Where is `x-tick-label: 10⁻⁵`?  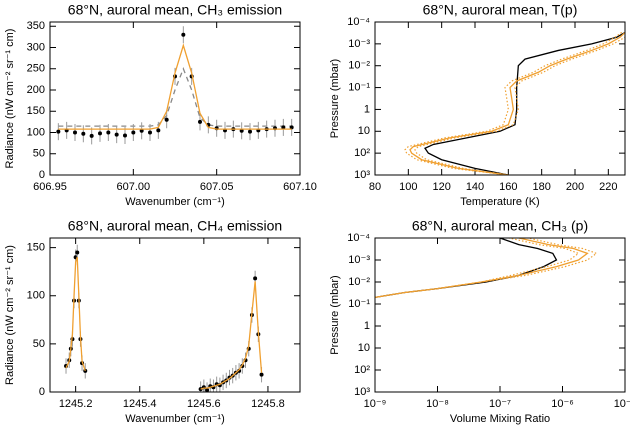 x-tick-label: 10⁻⁵ is located at coordinates (622, 404).